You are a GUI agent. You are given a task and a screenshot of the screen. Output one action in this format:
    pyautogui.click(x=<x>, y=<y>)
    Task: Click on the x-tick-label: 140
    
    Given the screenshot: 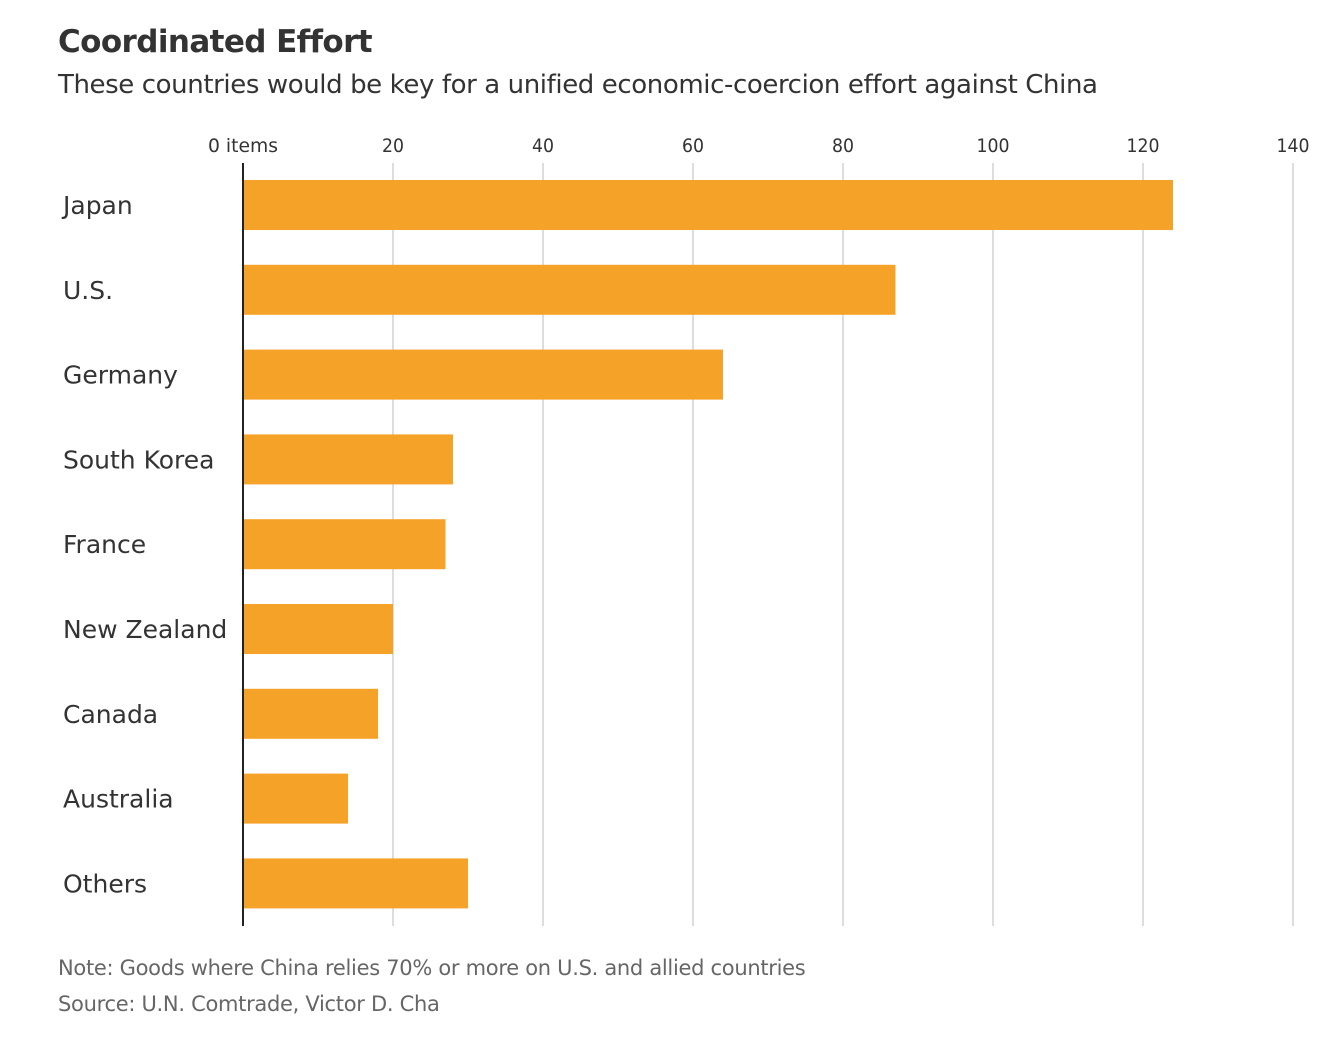 What is the action you would take?
    pyautogui.click(x=1293, y=146)
    